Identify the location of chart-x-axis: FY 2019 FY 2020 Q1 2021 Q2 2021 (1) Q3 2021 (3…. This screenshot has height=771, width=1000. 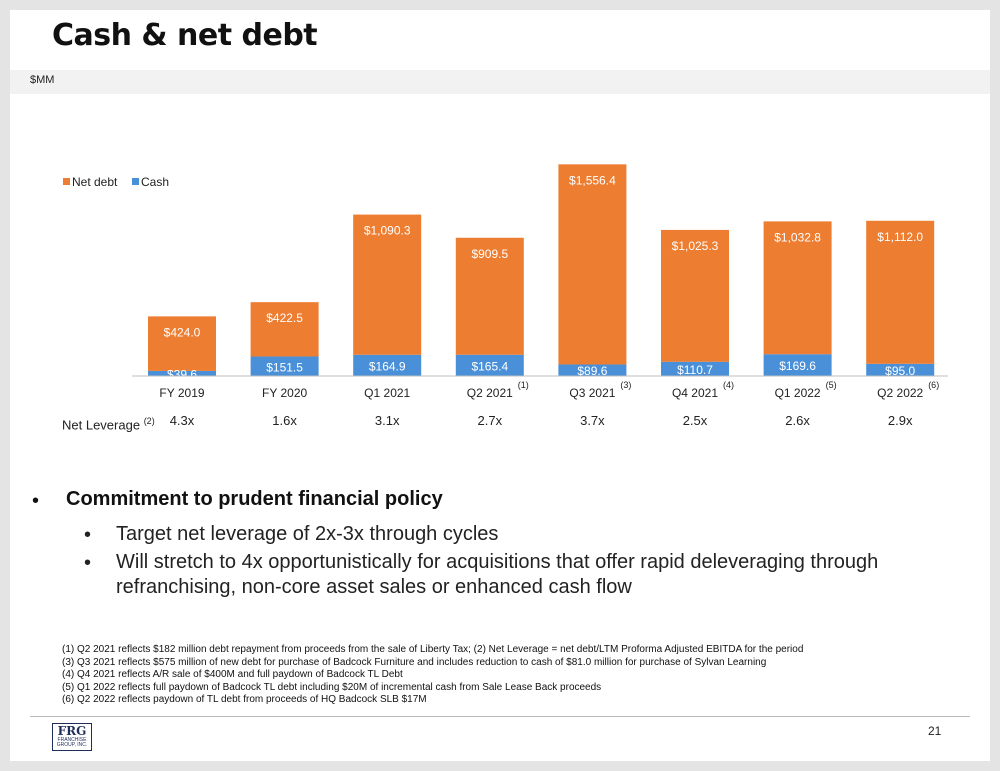
(540, 387).